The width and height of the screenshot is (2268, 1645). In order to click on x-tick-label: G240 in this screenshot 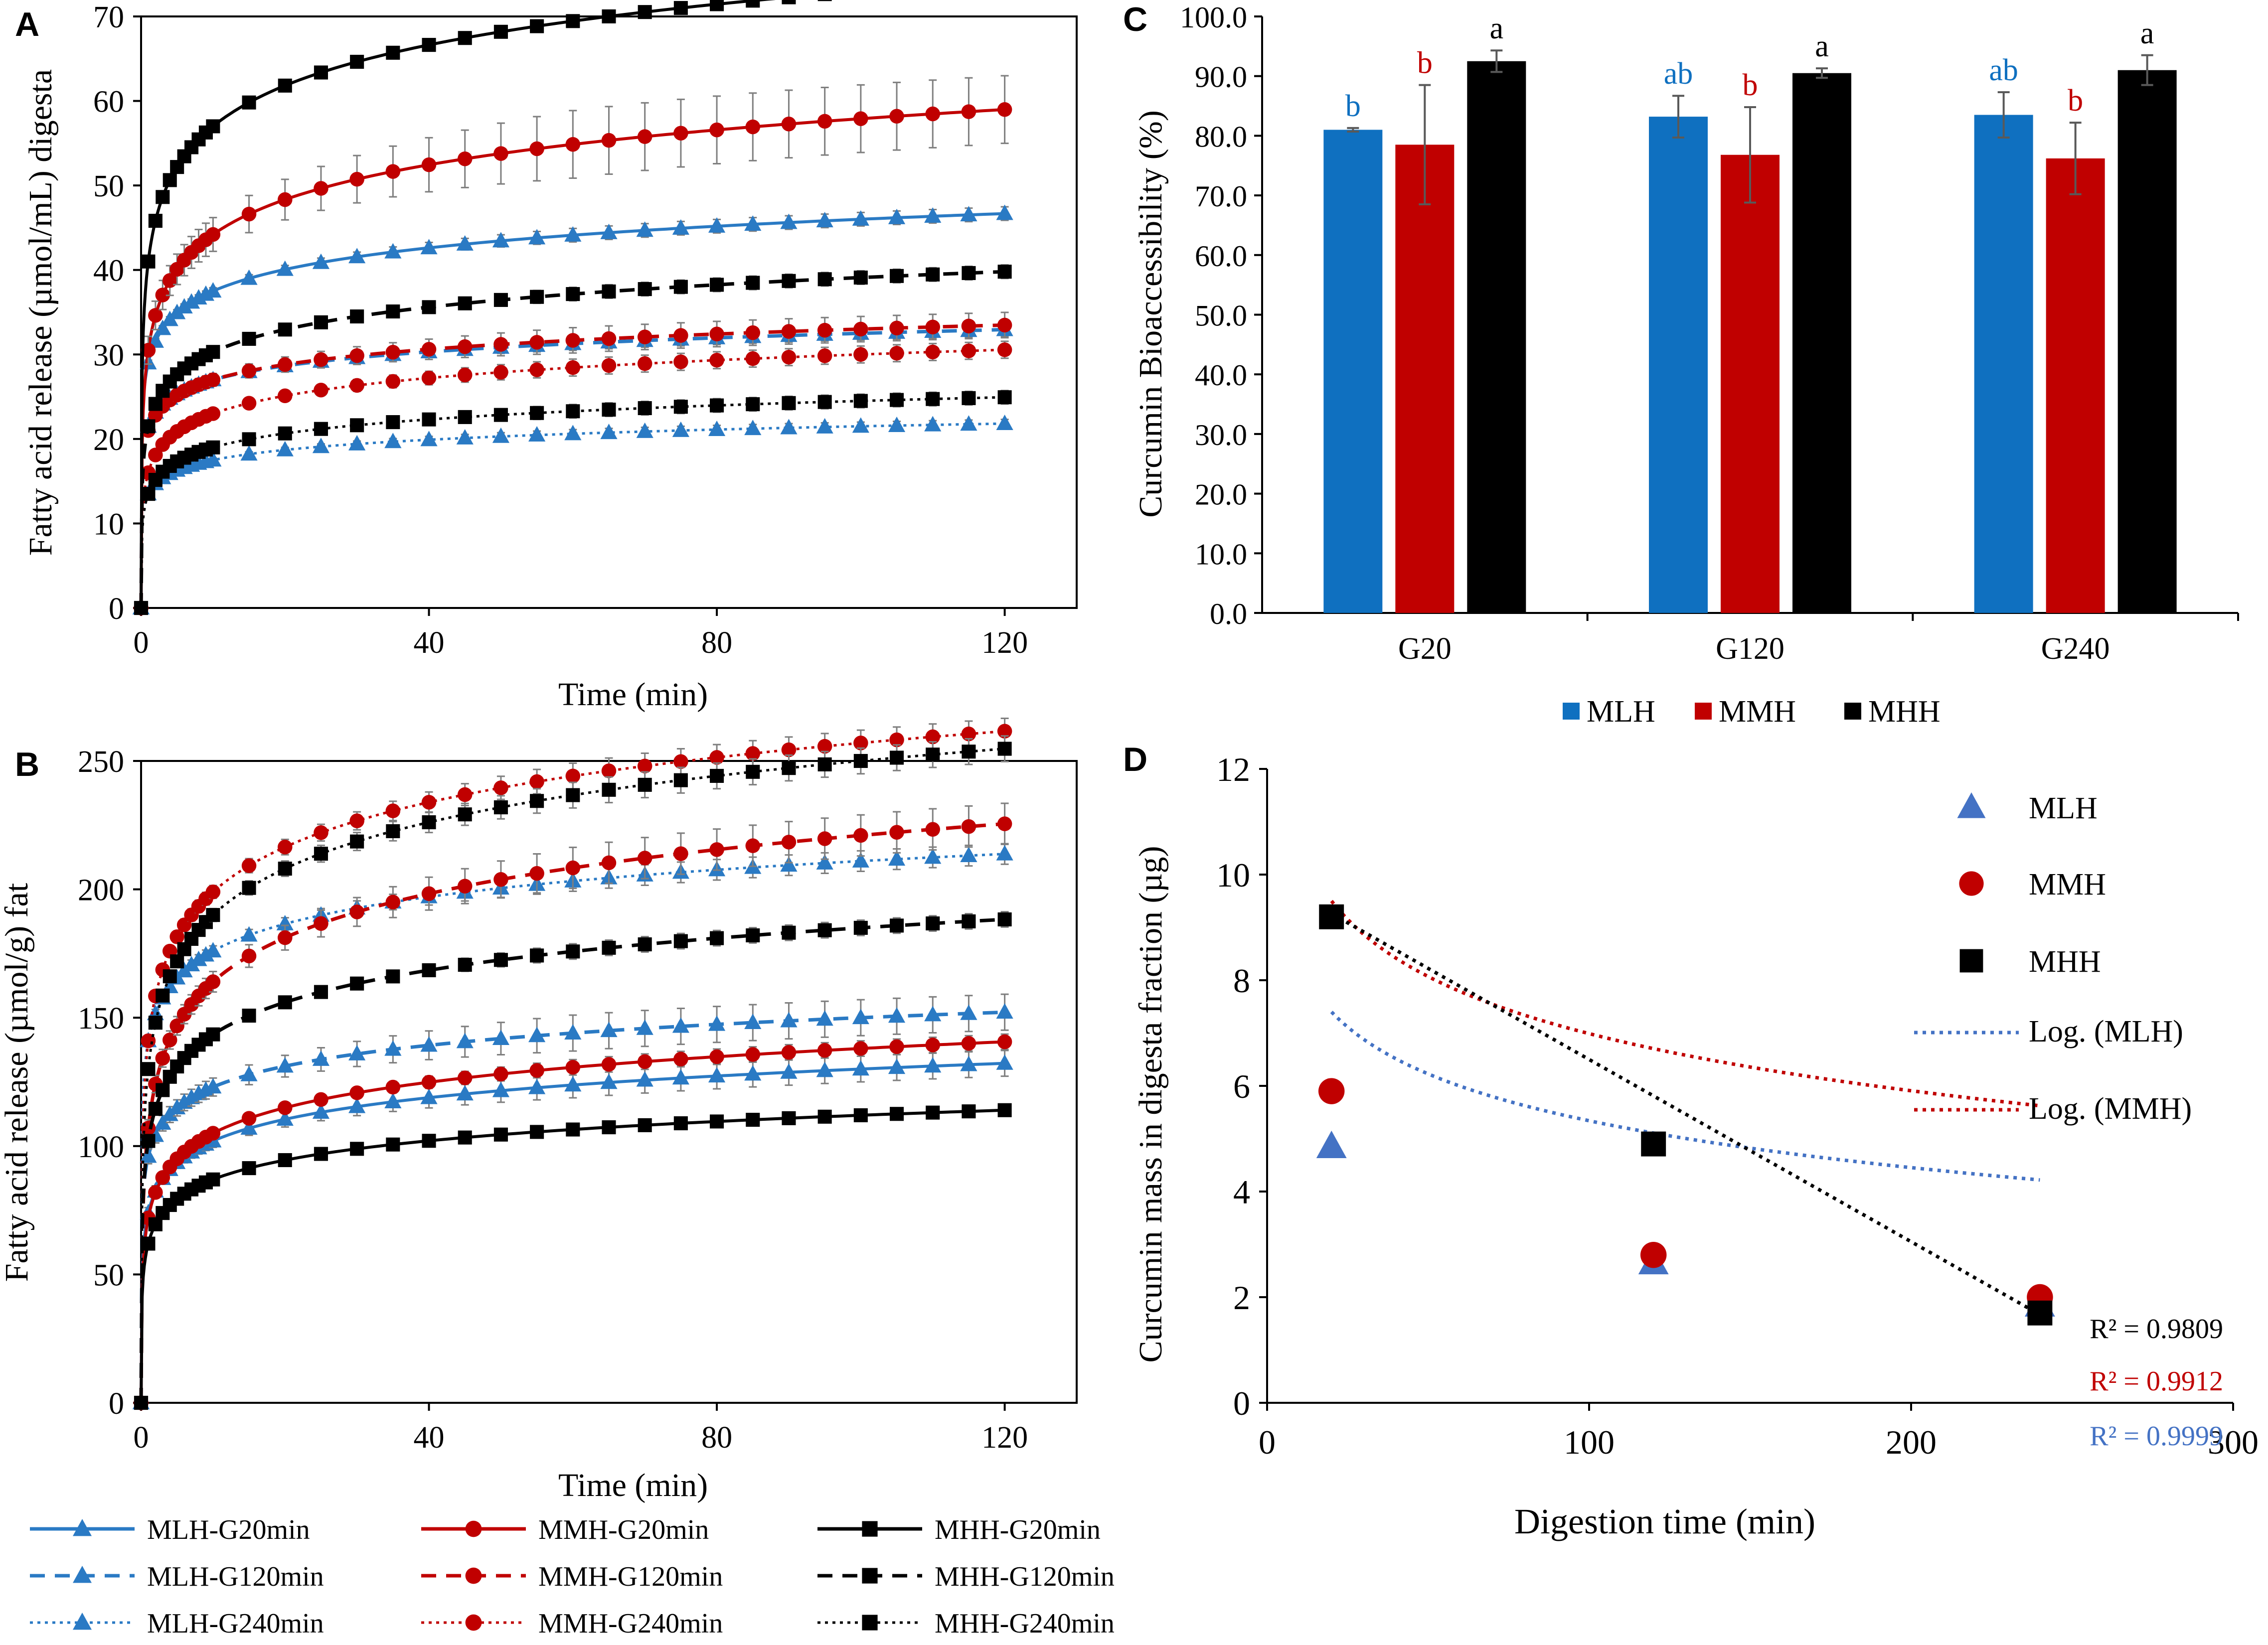, I will do `click(2075, 649)`.